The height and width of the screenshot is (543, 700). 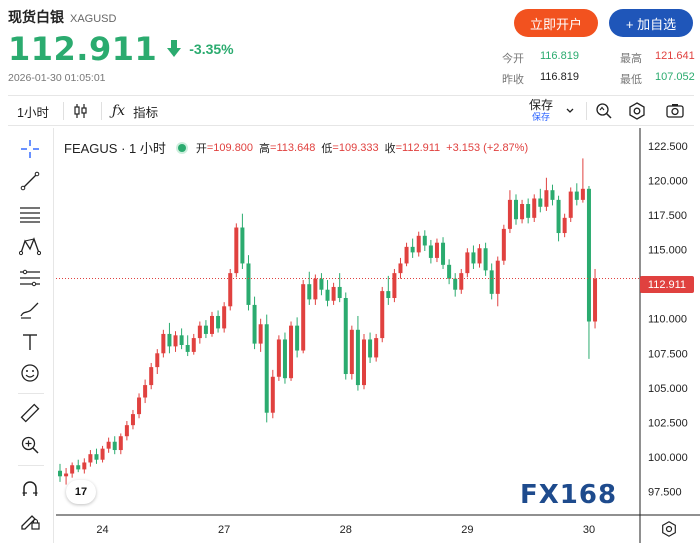 What do you see at coordinates (31, 393) in the screenshot?
I see `tool-divider` at bounding box center [31, 393].